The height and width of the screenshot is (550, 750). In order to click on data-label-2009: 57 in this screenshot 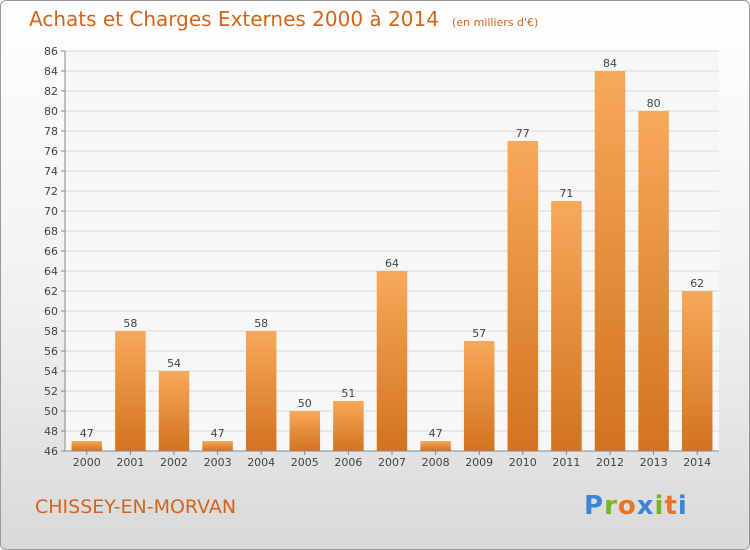, I will do `click(479, 333)`.